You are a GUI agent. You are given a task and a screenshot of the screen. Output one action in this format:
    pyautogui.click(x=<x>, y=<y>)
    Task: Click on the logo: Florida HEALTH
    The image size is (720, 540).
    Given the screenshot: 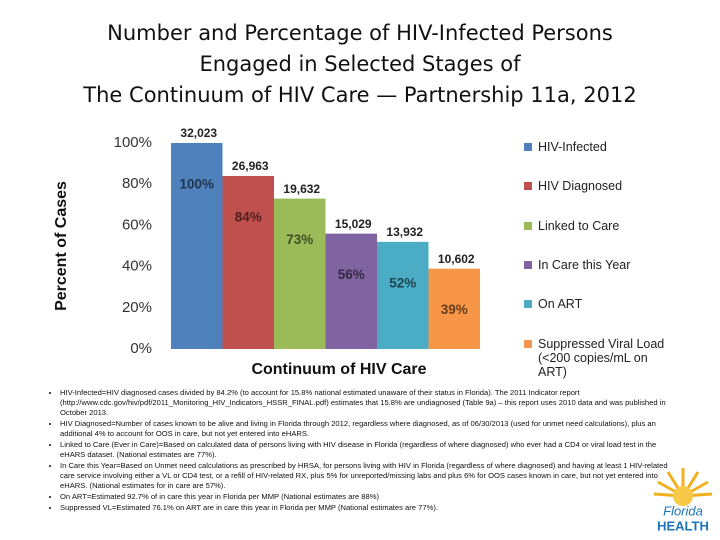 What is the action you would take?
    pyautogui.click(x=683, y=499)
    